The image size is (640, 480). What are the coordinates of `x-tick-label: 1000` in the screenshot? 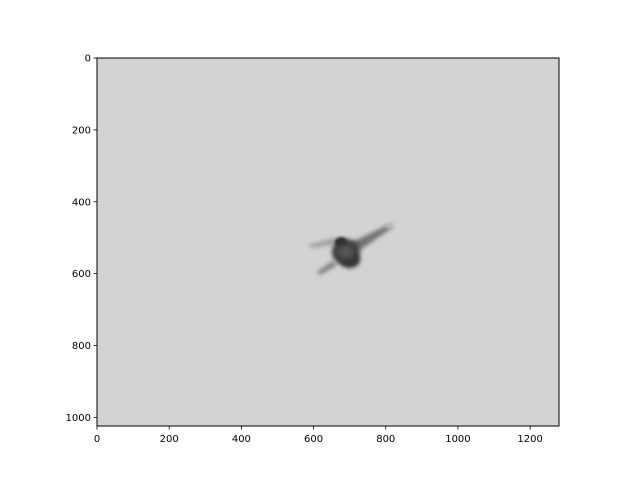 It's located at (457, 439).